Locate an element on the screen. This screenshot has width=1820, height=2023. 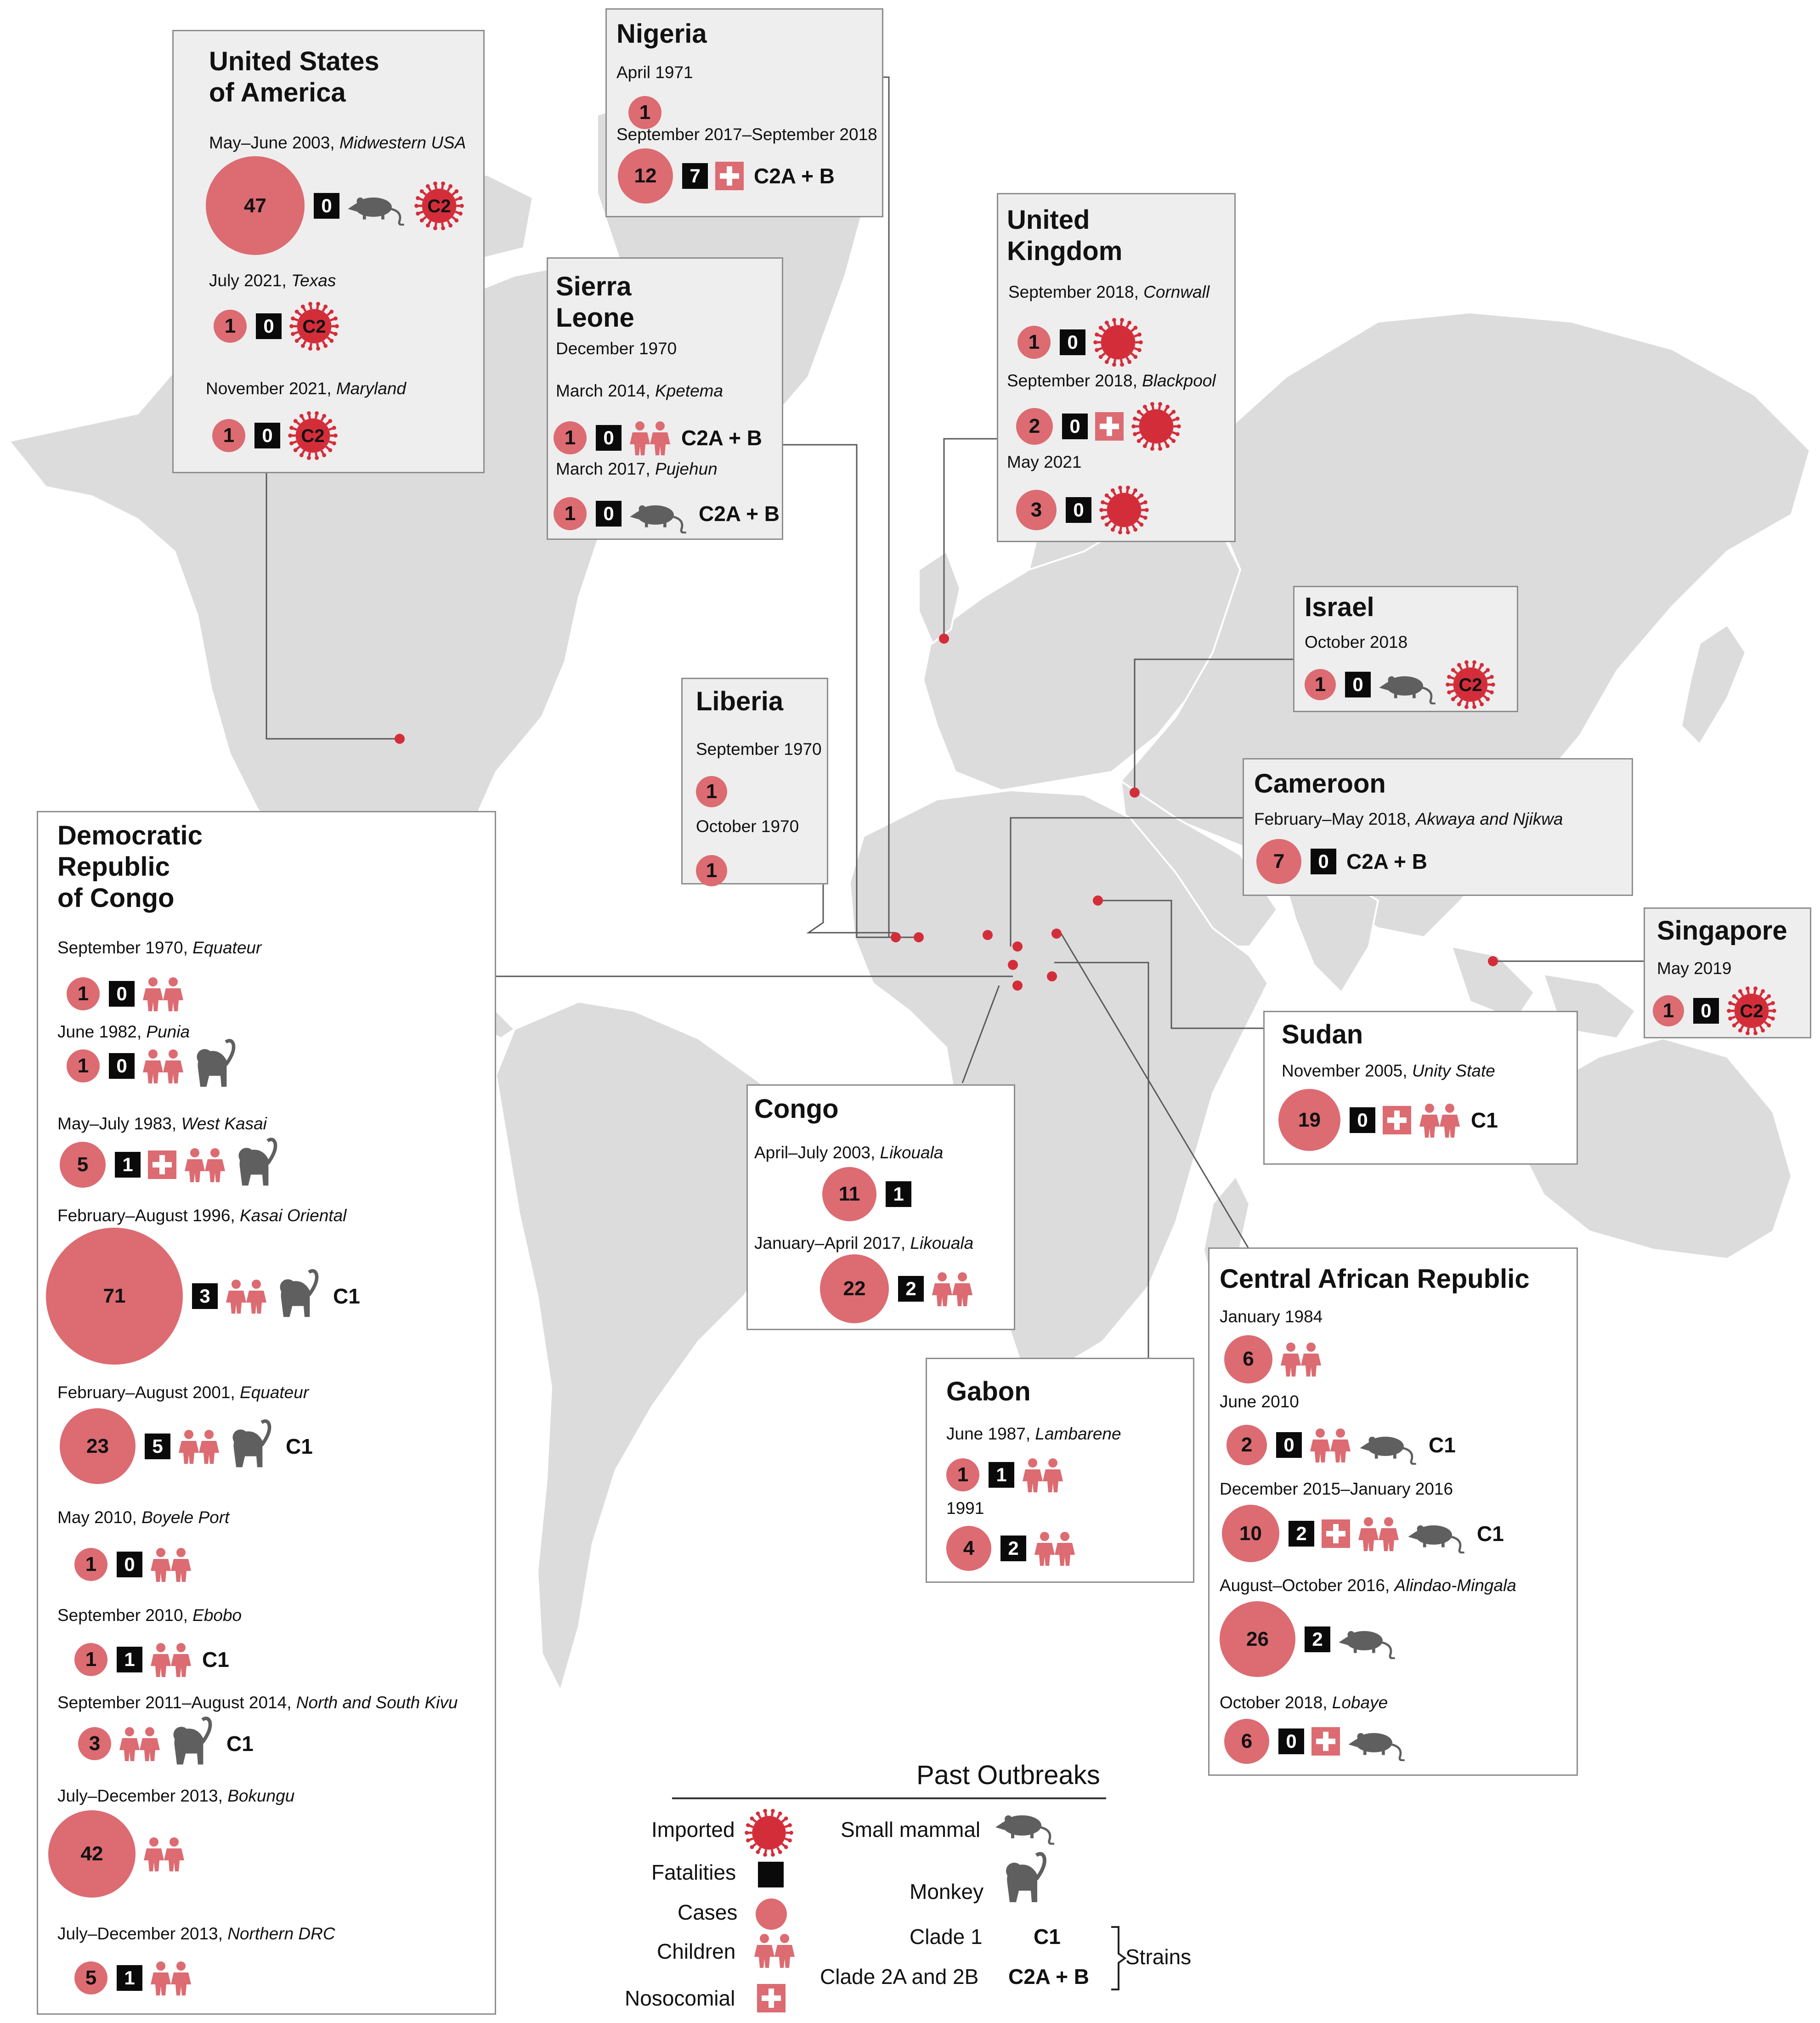
outbreak-date: September 2018, Blackpool is located at coordinates (1111, 381).